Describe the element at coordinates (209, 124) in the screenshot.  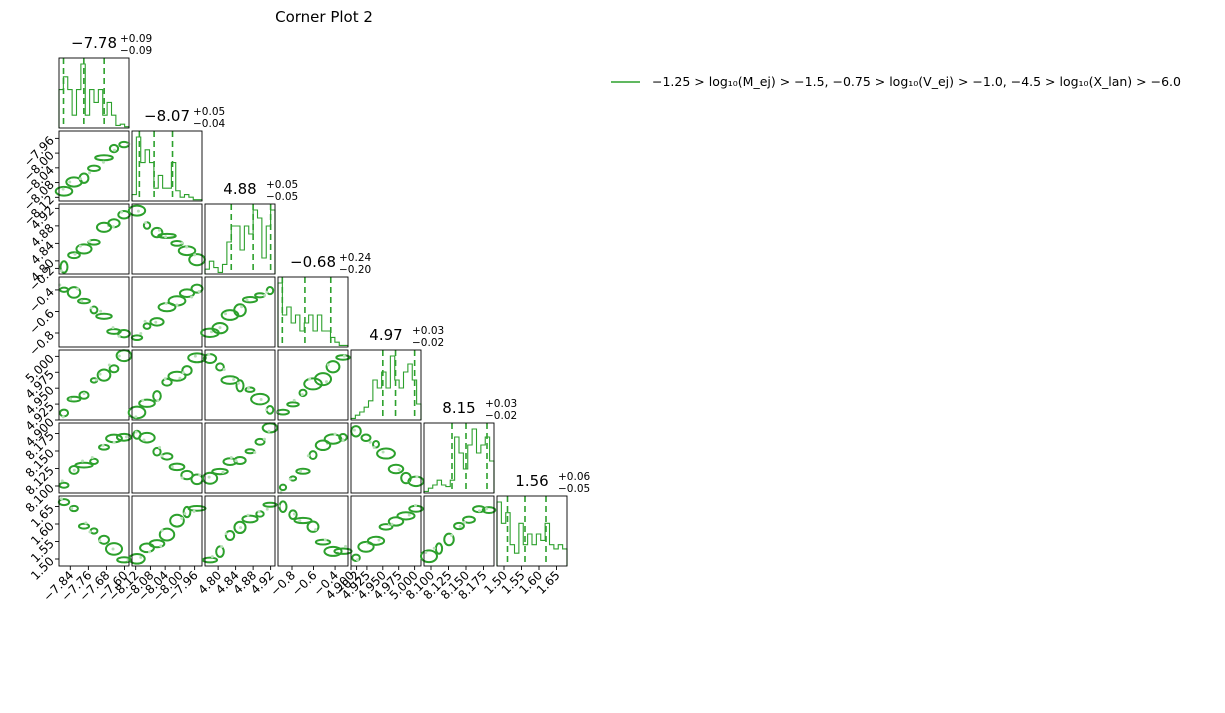
I see `summary-minus-1: −0.04` at that location.